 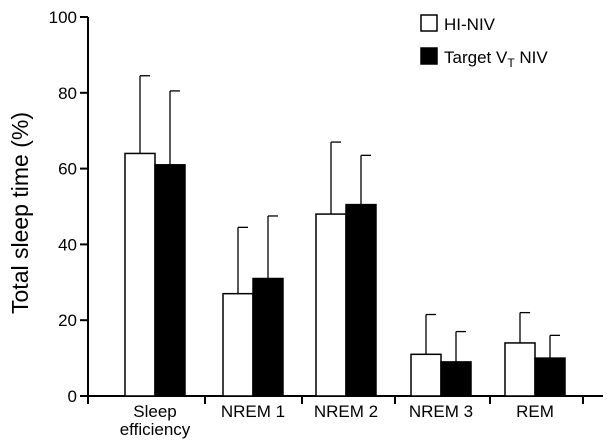 I want to click on bar-series1-cat1, so click(x=268, y=337).